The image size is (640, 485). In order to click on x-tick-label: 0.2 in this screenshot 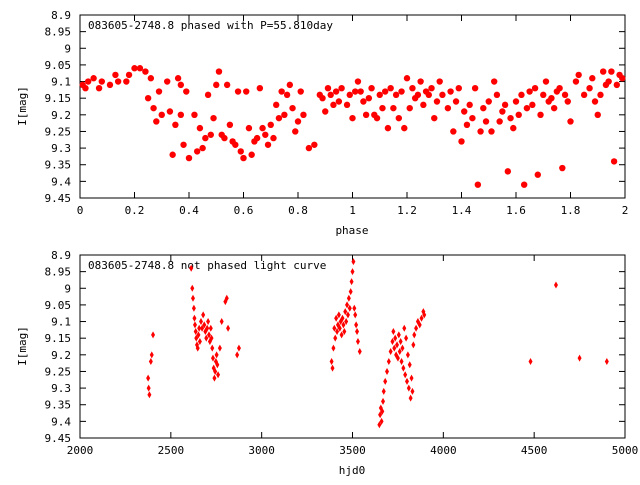, I will do `click(135, 210)`.